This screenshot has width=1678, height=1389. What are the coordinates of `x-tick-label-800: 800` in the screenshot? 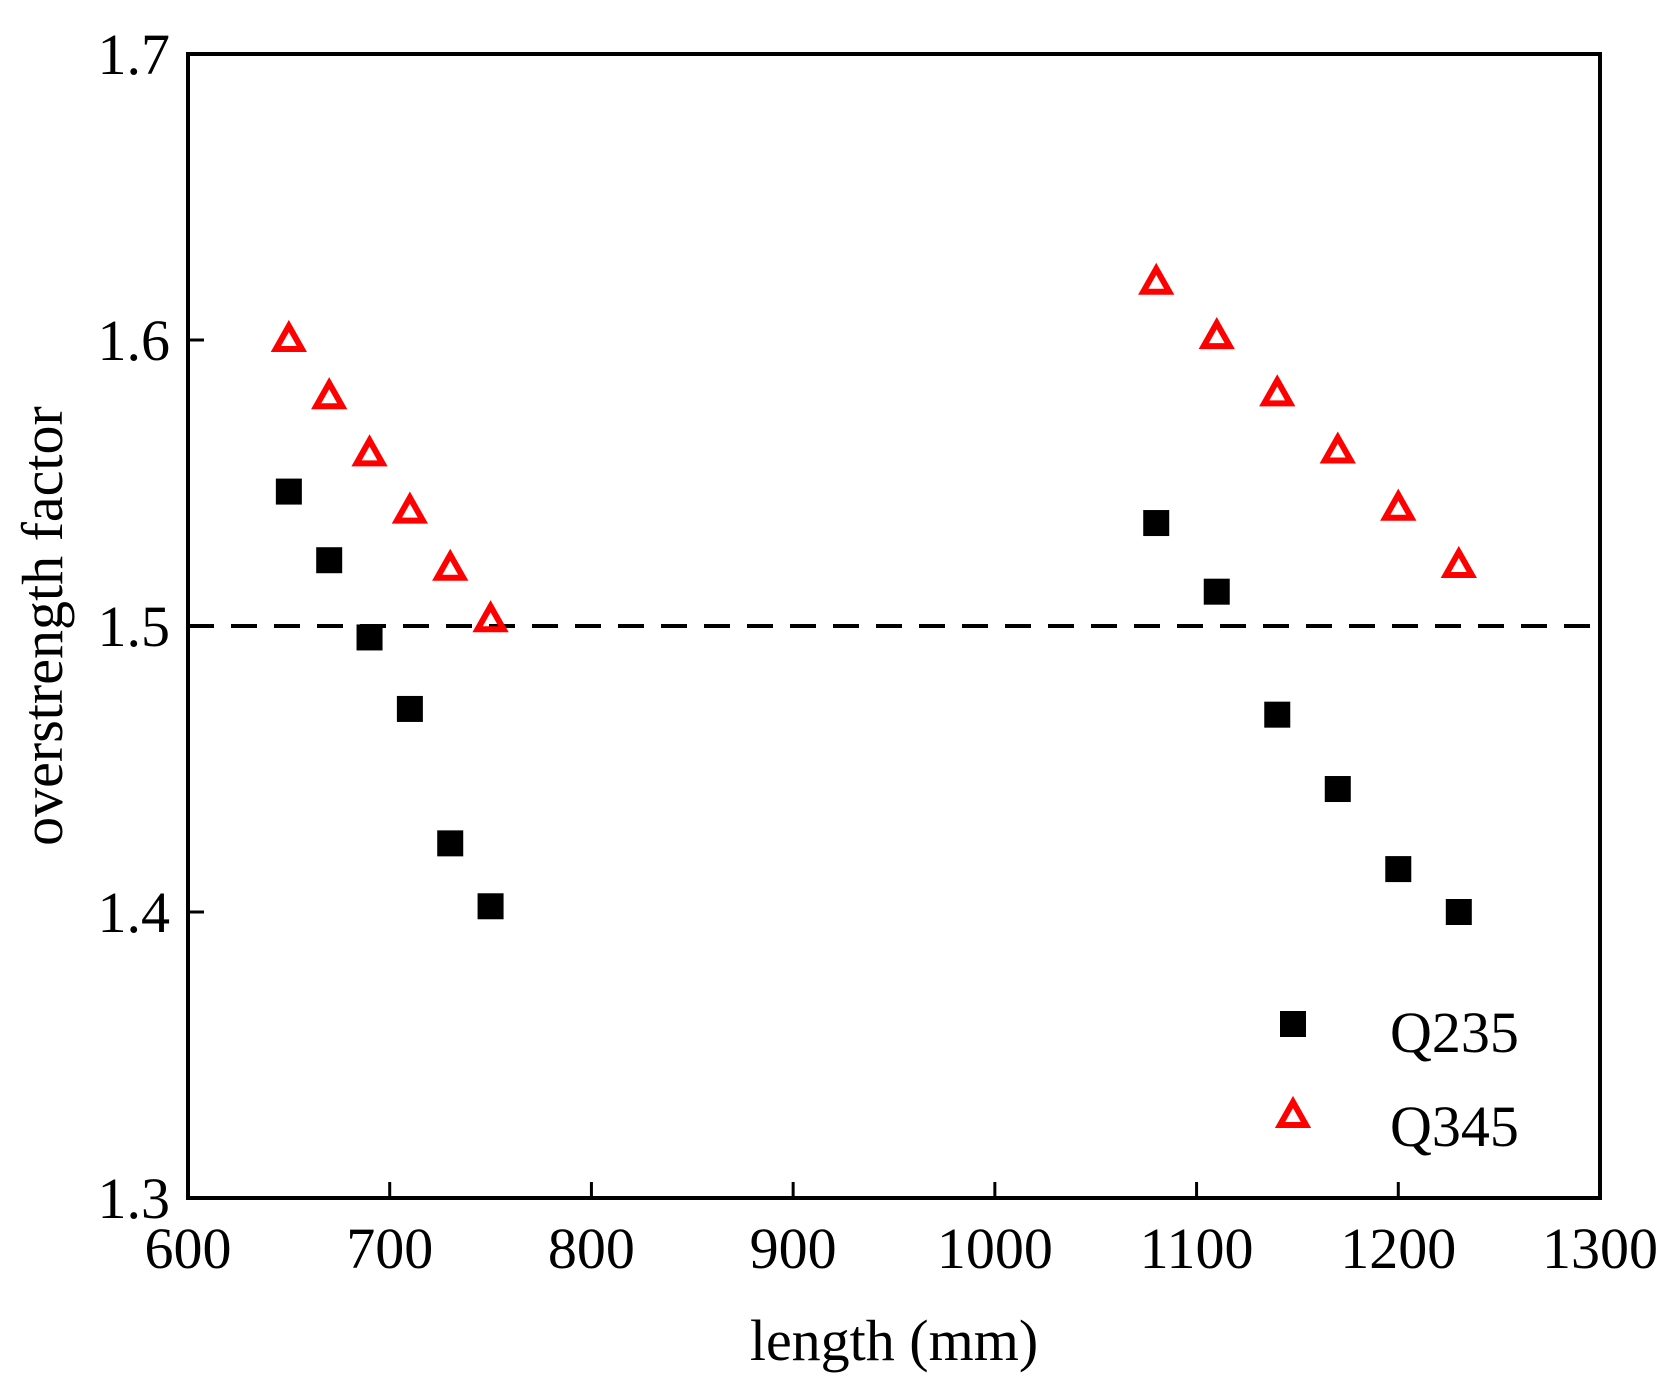 It's located at (591, 1248).